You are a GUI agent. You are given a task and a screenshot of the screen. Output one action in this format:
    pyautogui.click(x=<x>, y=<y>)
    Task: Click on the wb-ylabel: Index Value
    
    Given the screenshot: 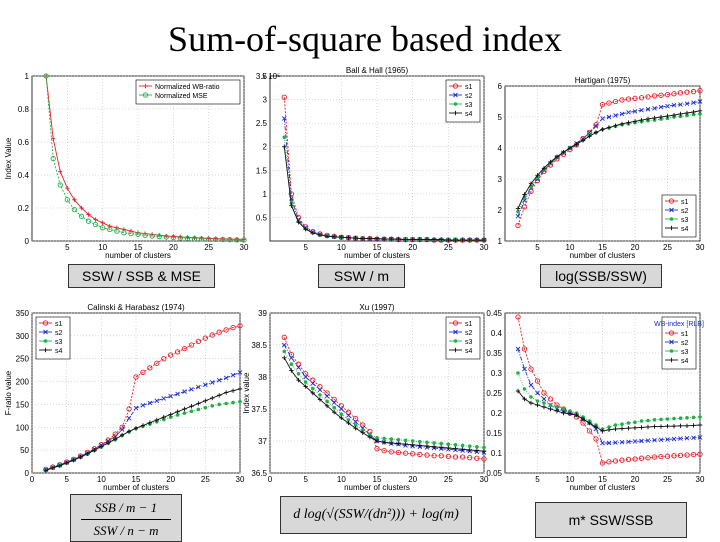 What is the action you would take?
    pyautogui.click(x=8, y=158)
    